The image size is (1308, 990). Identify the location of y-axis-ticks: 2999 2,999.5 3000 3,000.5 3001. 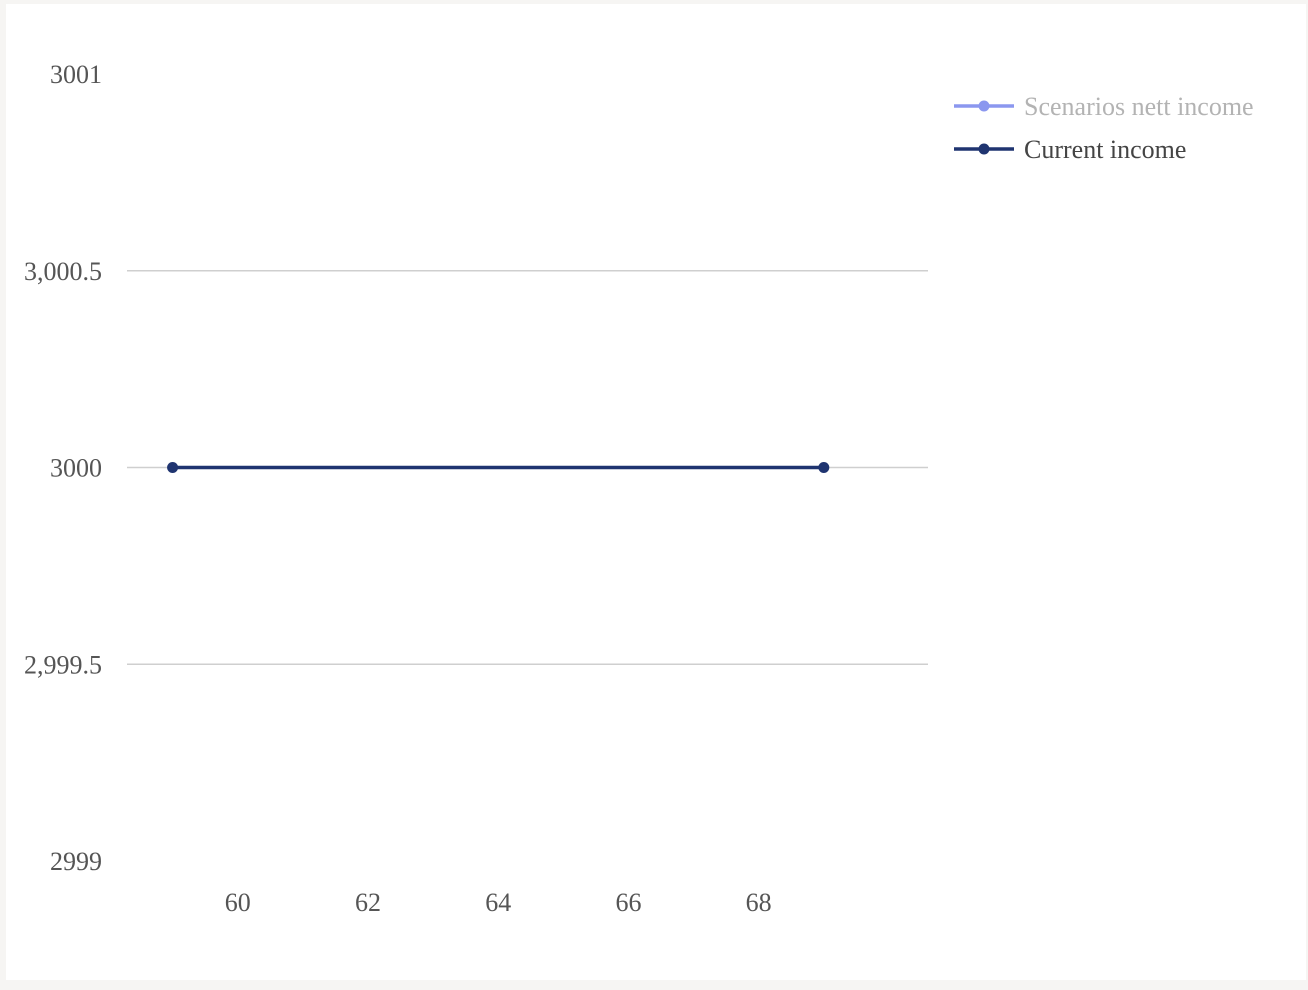
(63, 468).